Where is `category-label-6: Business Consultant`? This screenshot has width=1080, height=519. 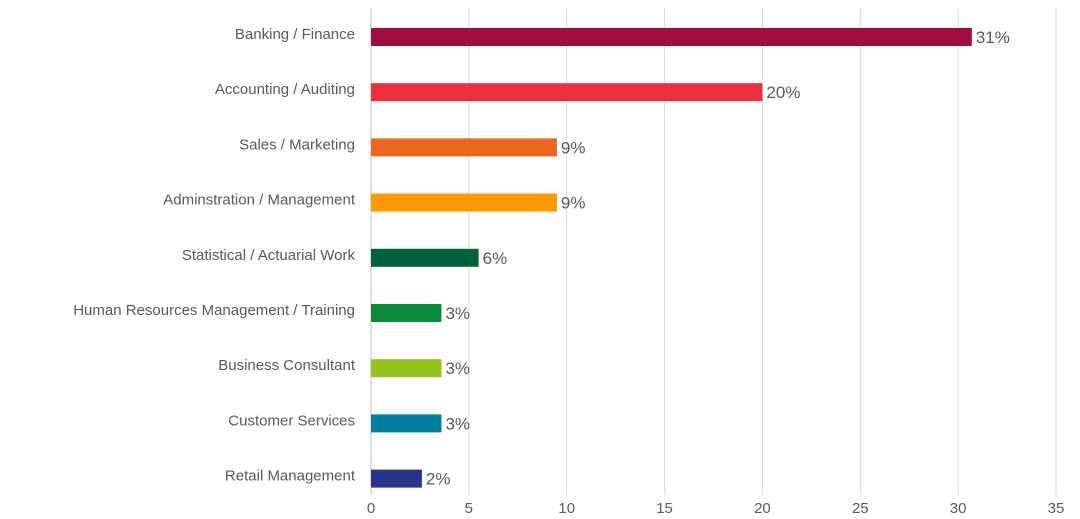
category-label-6: Business Consultant is located at coordinates (287, 365).